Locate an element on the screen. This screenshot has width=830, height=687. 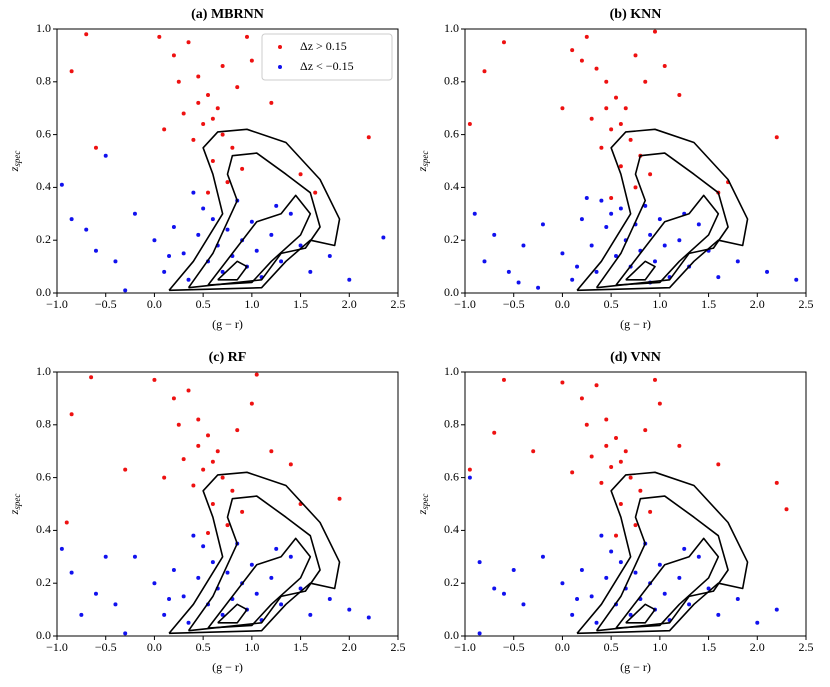
y-axis-label-sub: spec is located at coordinates (425, 502).